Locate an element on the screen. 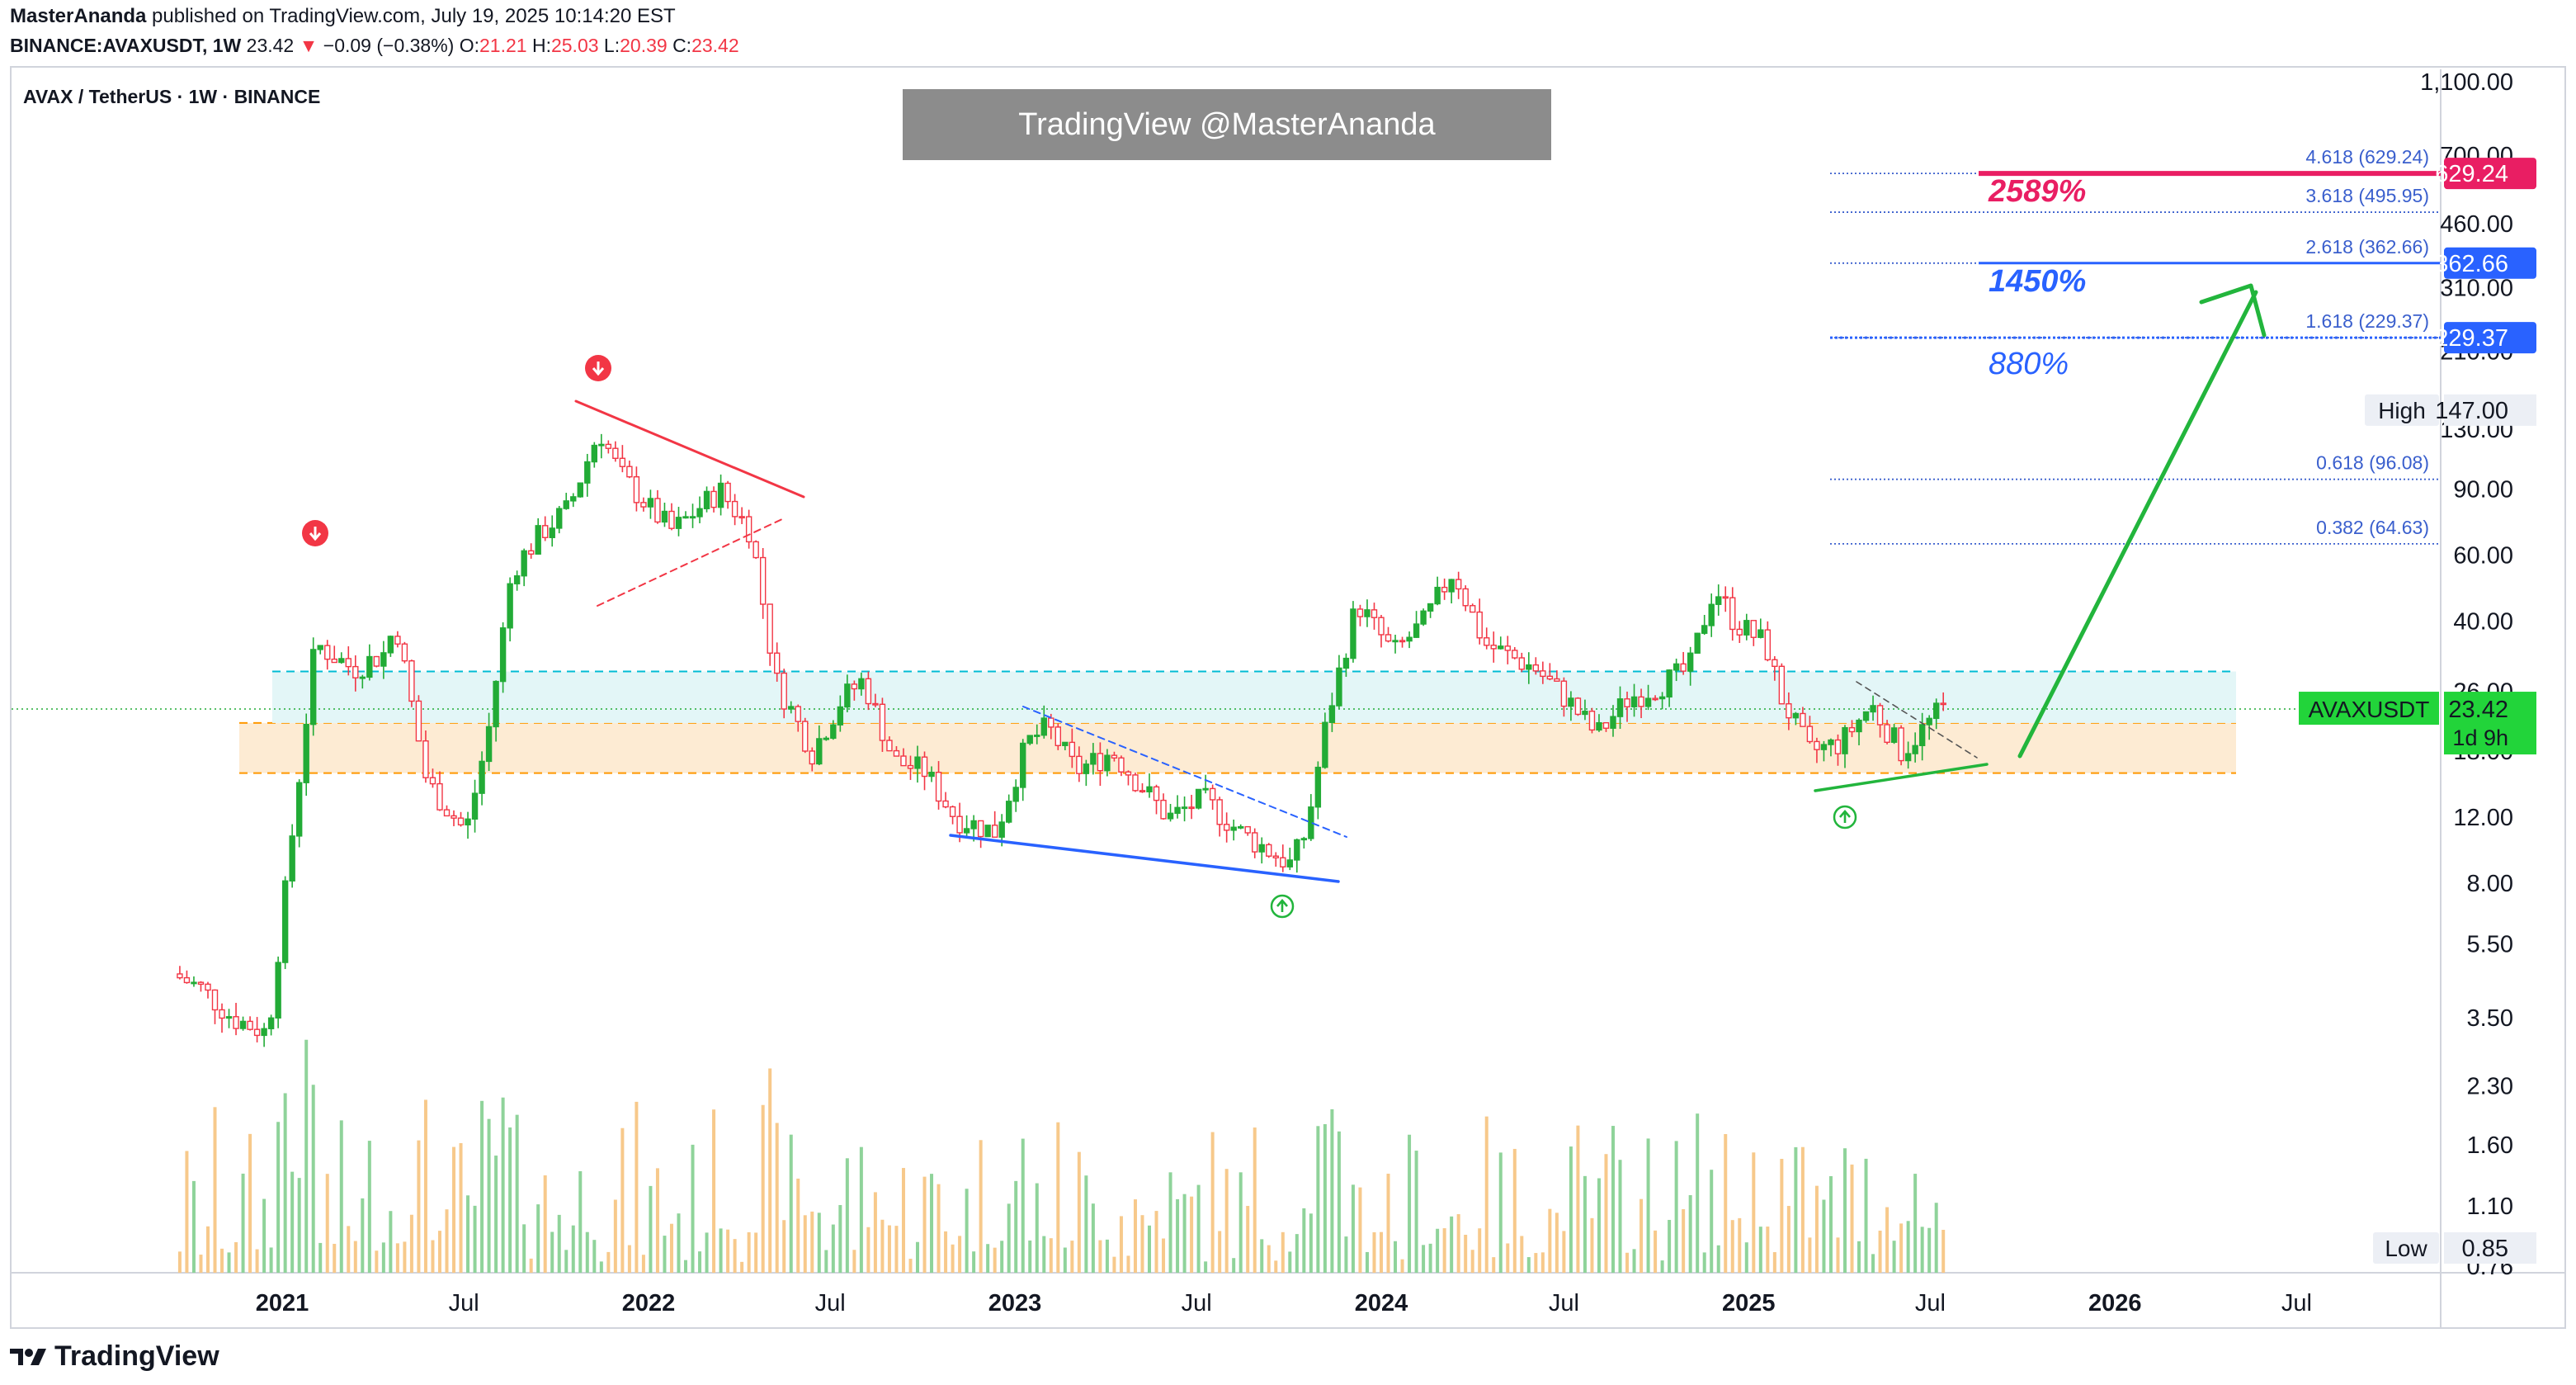 Image resolution: width=2576 pixels, height=1385 pixels. support-trendline-2023 is located at coordinates (1144, 858).